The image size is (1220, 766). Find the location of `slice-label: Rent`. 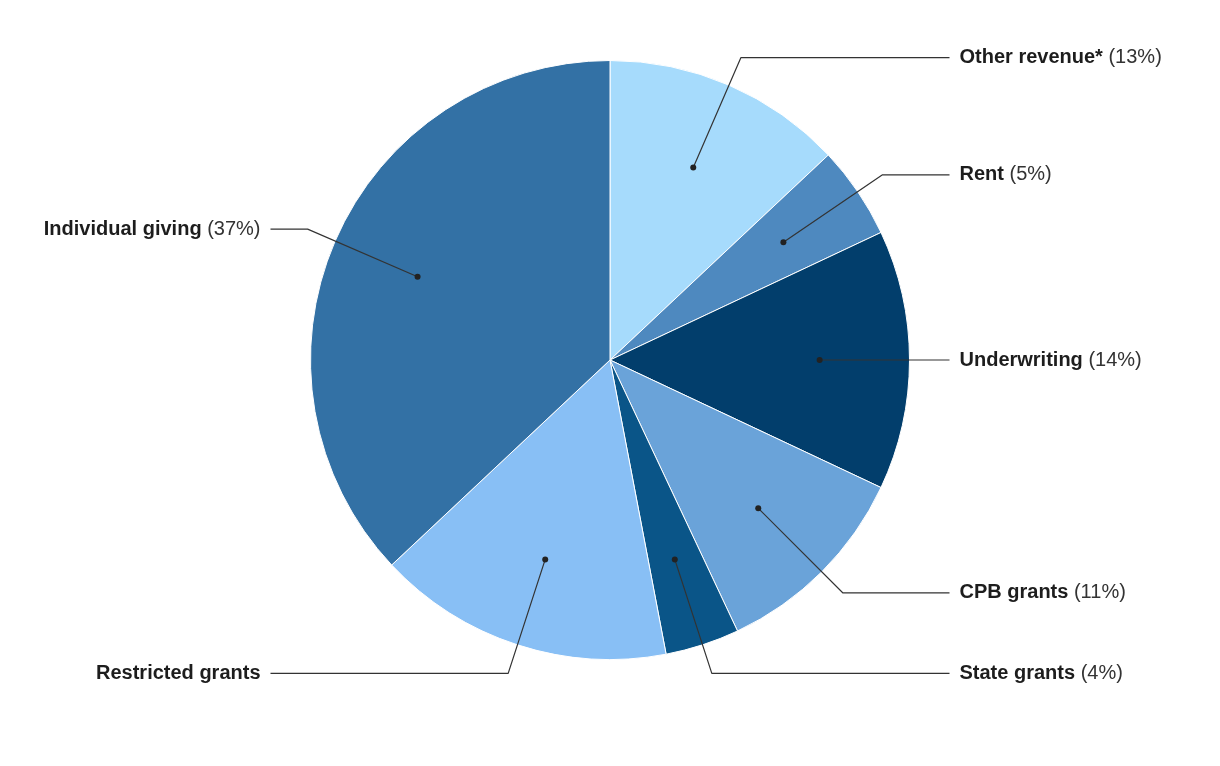

slice-label: Rent is located at coordinates (982, 173).